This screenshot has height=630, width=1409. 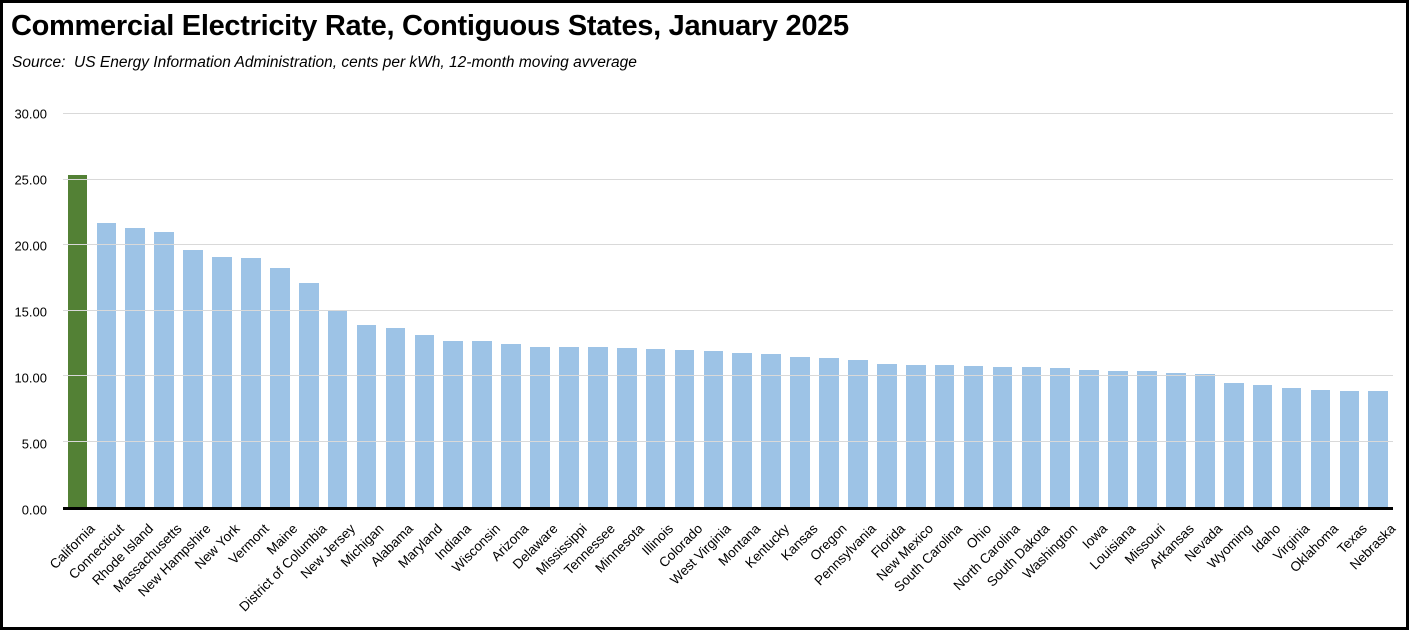 I want to click on bar-louisiana, so click(x=1118, y=438).